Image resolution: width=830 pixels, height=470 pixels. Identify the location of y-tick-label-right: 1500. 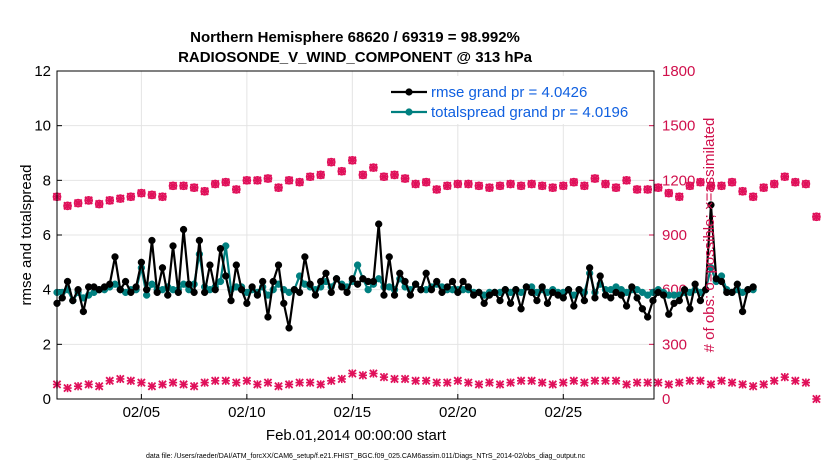
(678, 126).